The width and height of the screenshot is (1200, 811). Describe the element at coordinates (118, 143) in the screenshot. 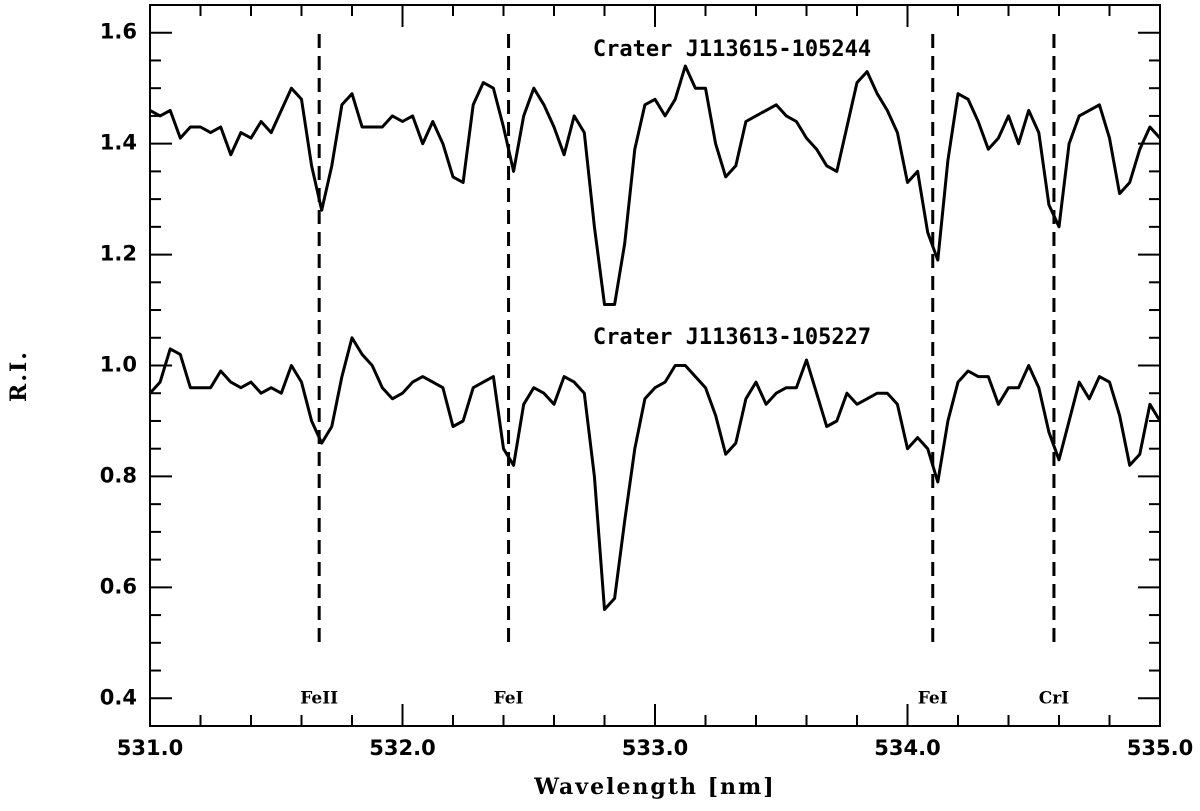

I see `y-tick-label: 1.4` at that location.